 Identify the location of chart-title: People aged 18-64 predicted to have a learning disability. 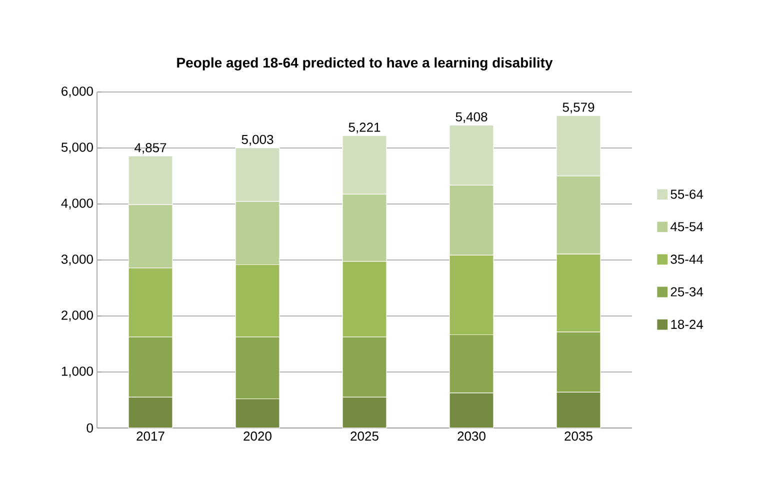
(365, 63).